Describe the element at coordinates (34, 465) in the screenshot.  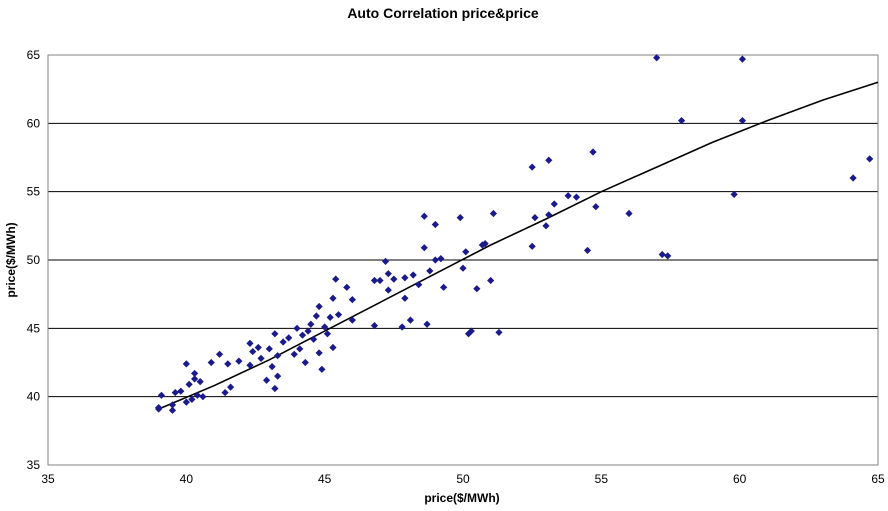
I see `y-tick-label: 35` at that location.